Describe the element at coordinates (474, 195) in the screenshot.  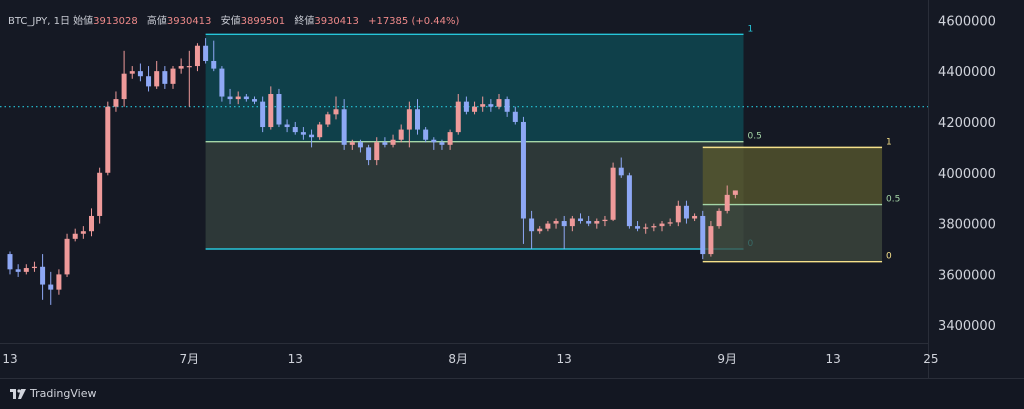
I see `fib-fill-lower` at that location.